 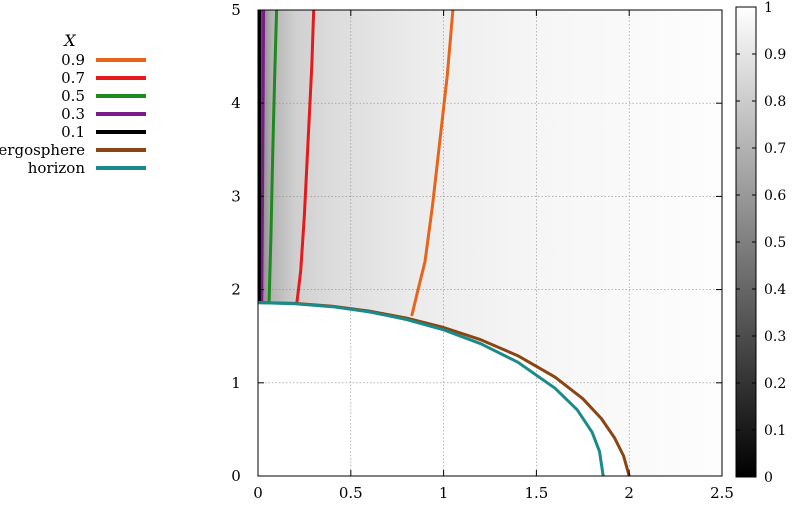 I want to click on series-line-0.3, so click(x=263, y=156).